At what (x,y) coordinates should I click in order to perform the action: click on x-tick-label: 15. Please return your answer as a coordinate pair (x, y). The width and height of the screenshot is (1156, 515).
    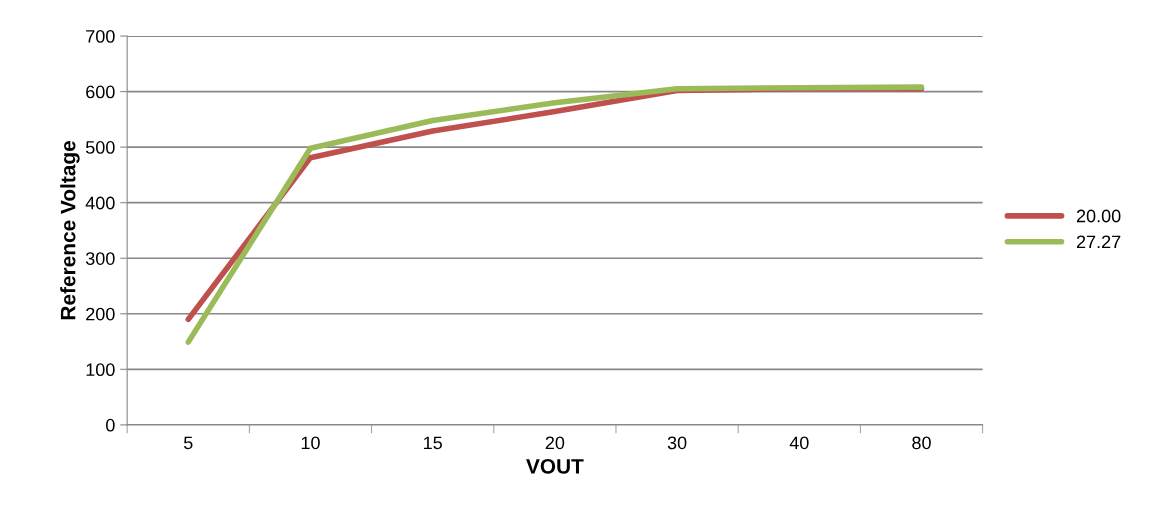
    Looking at the image, I should click on (433, 443).